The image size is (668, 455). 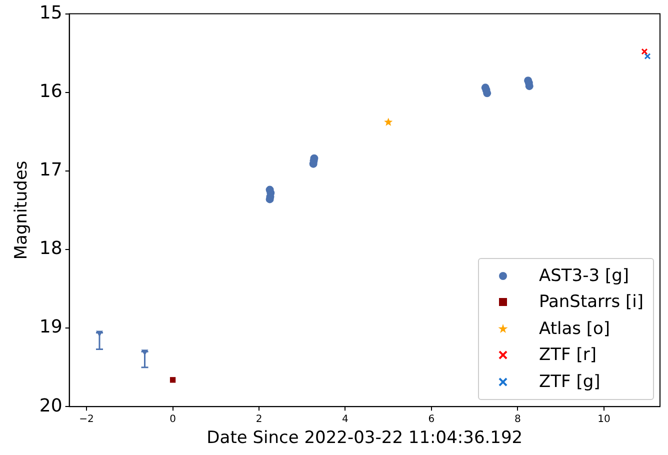 I want to click on y-tick-label: 15, so click(x=50, y=13).